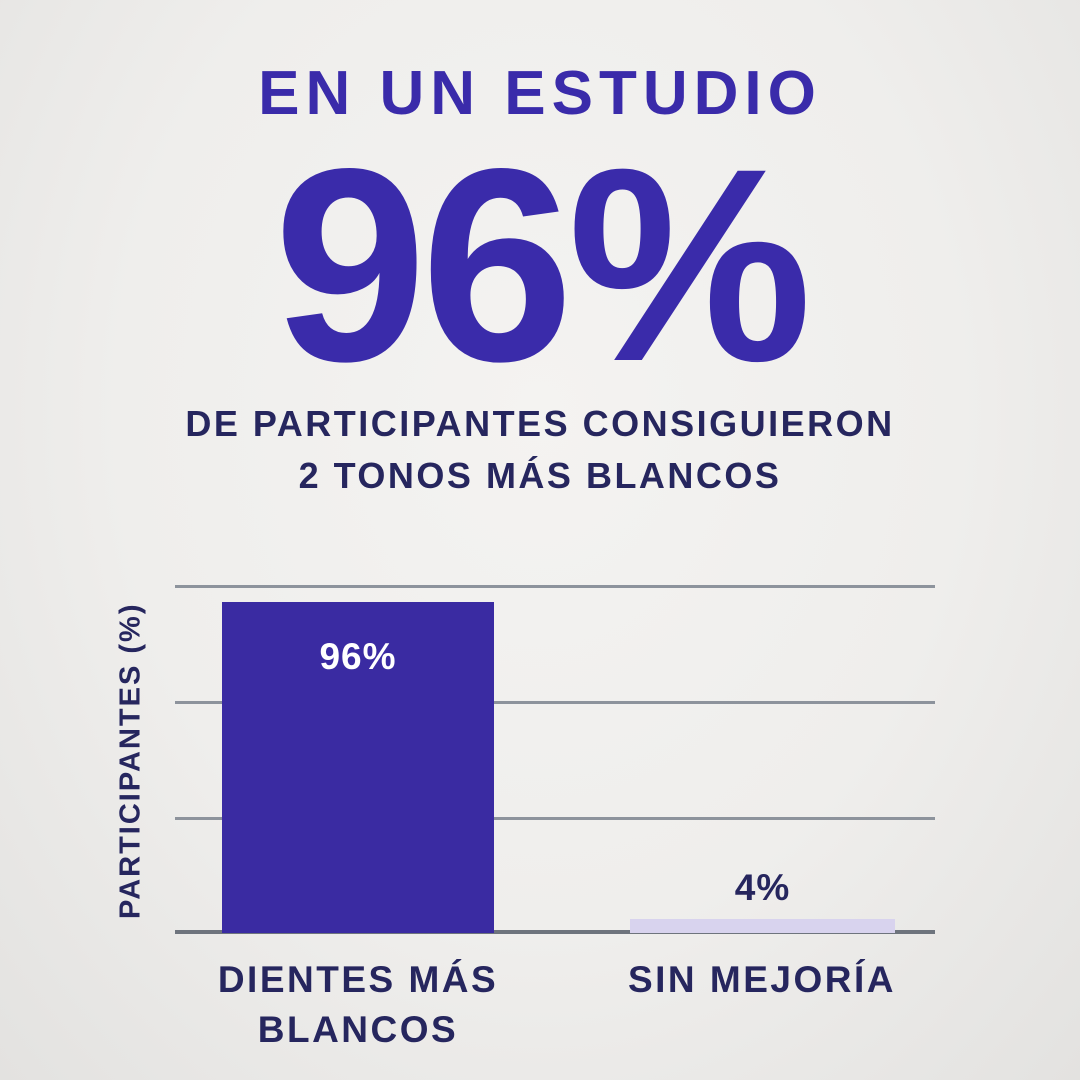  What do you see at coordinates (762, 979) in the screenshot?
I see `x-axis-label-sin-mejoria: SIN MEJORÍA` at bounding box center [762, 979].